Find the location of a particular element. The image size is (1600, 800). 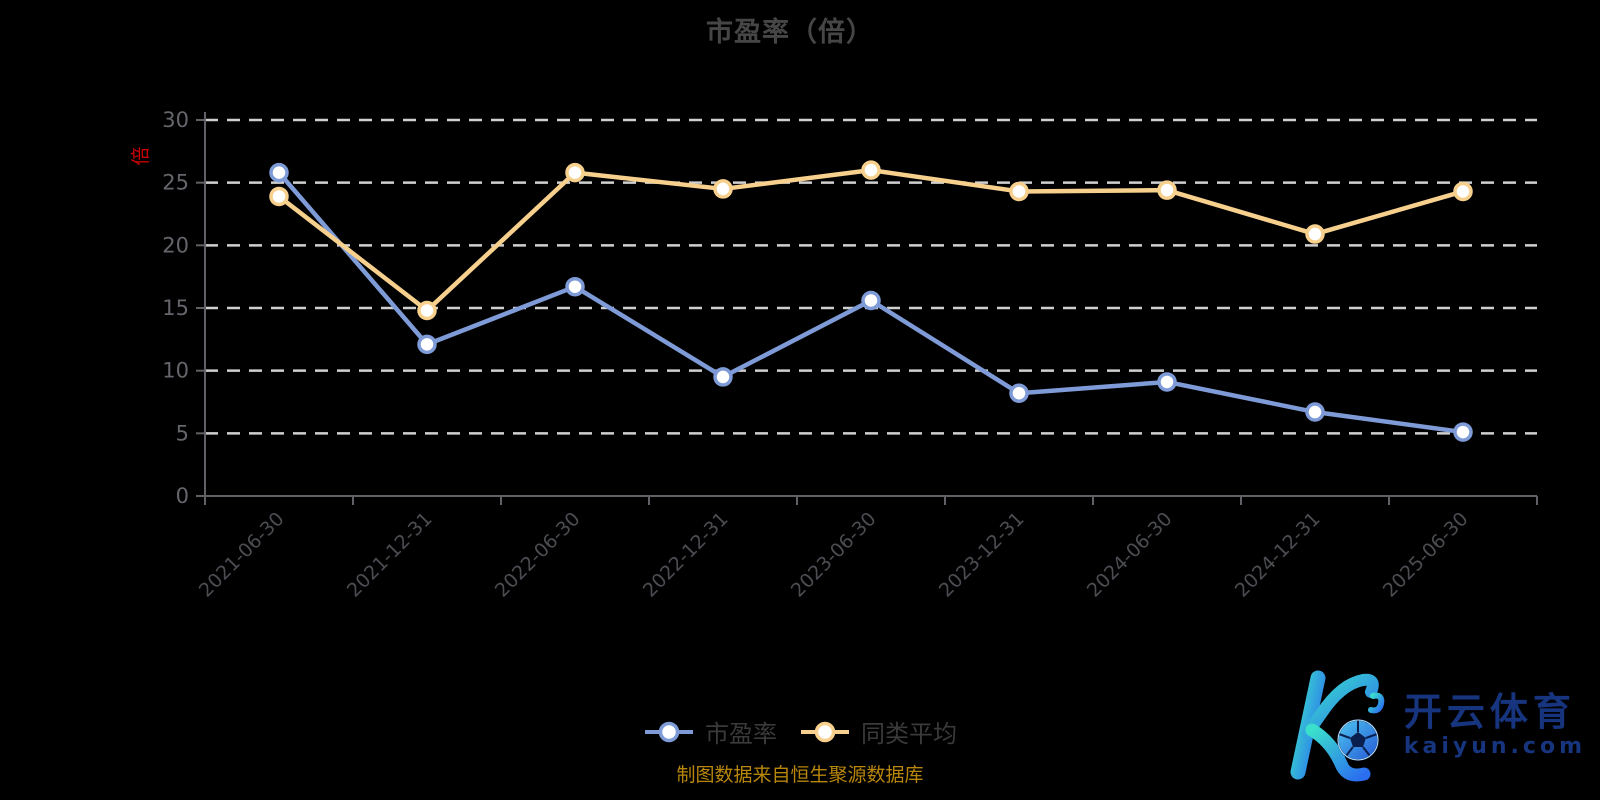

watermark-domain: kaiyun.com is located at coordinates (1494, 746).